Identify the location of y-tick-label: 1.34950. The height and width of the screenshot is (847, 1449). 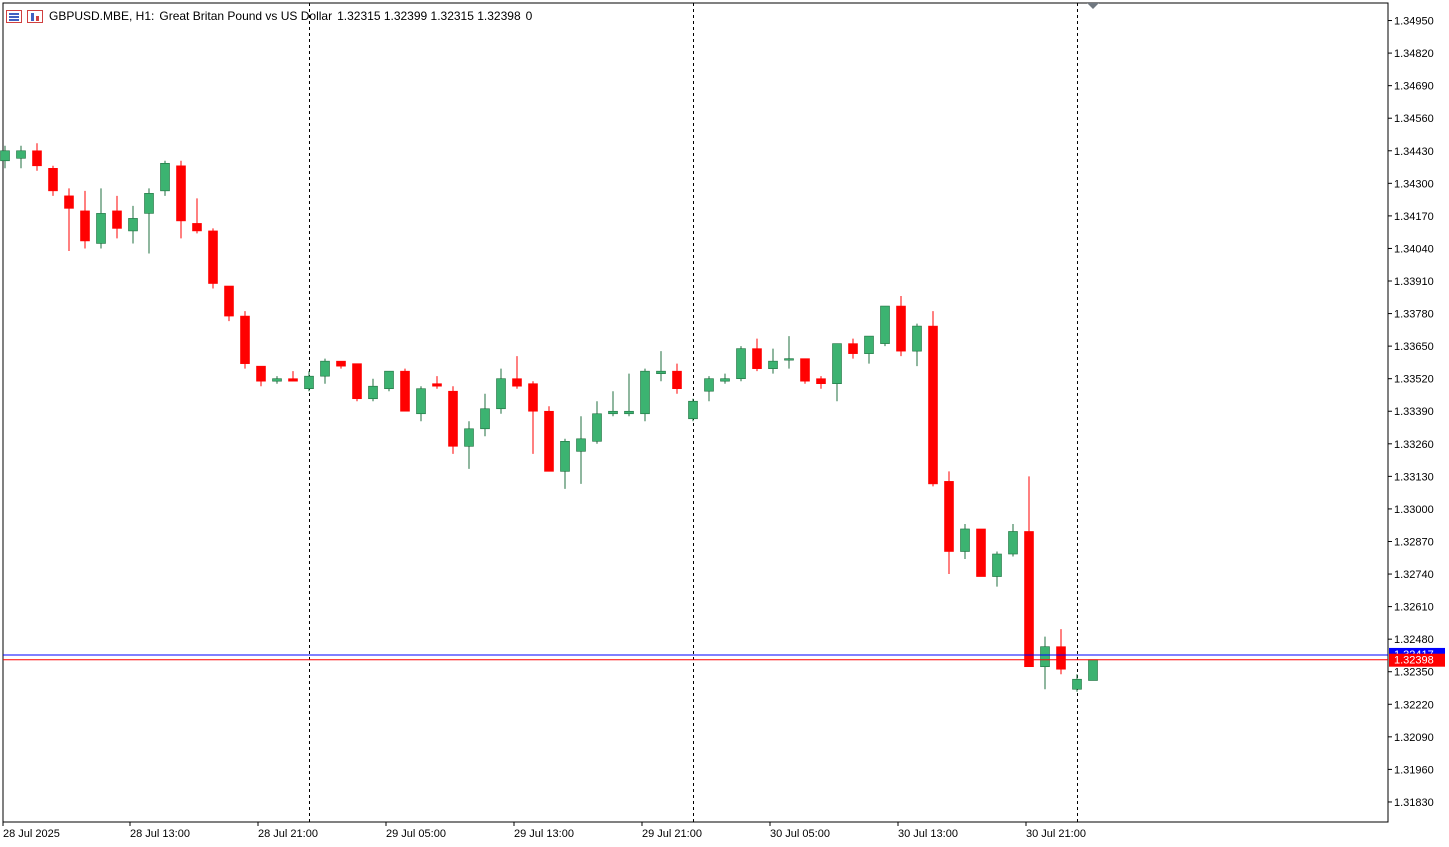
(1414, 22).